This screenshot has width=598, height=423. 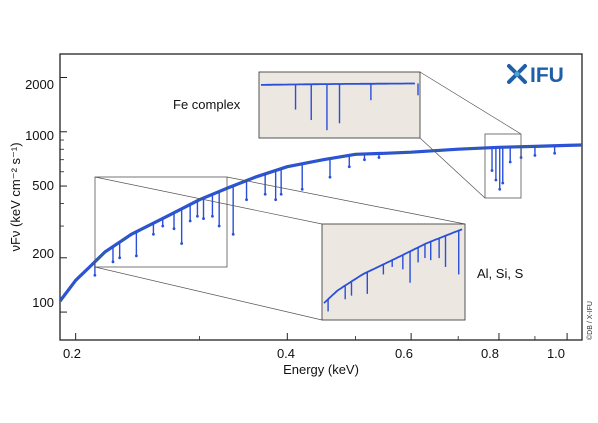 I want to click on x-tick-label-0.8: 0.8, so click(x=490, y=353).